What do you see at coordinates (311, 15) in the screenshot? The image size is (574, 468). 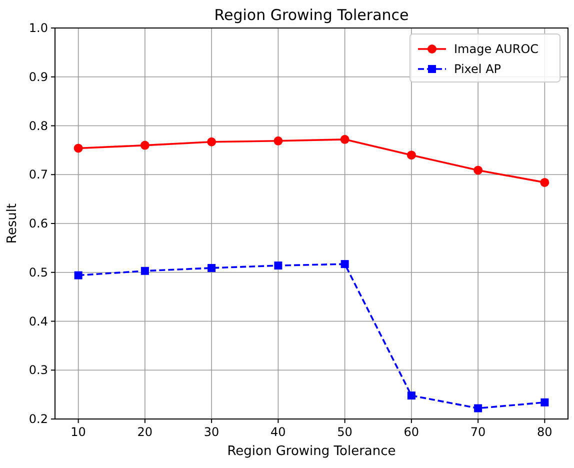 I see `chart-title: Region Growing Tolerance` at bounding box center [311, 15].